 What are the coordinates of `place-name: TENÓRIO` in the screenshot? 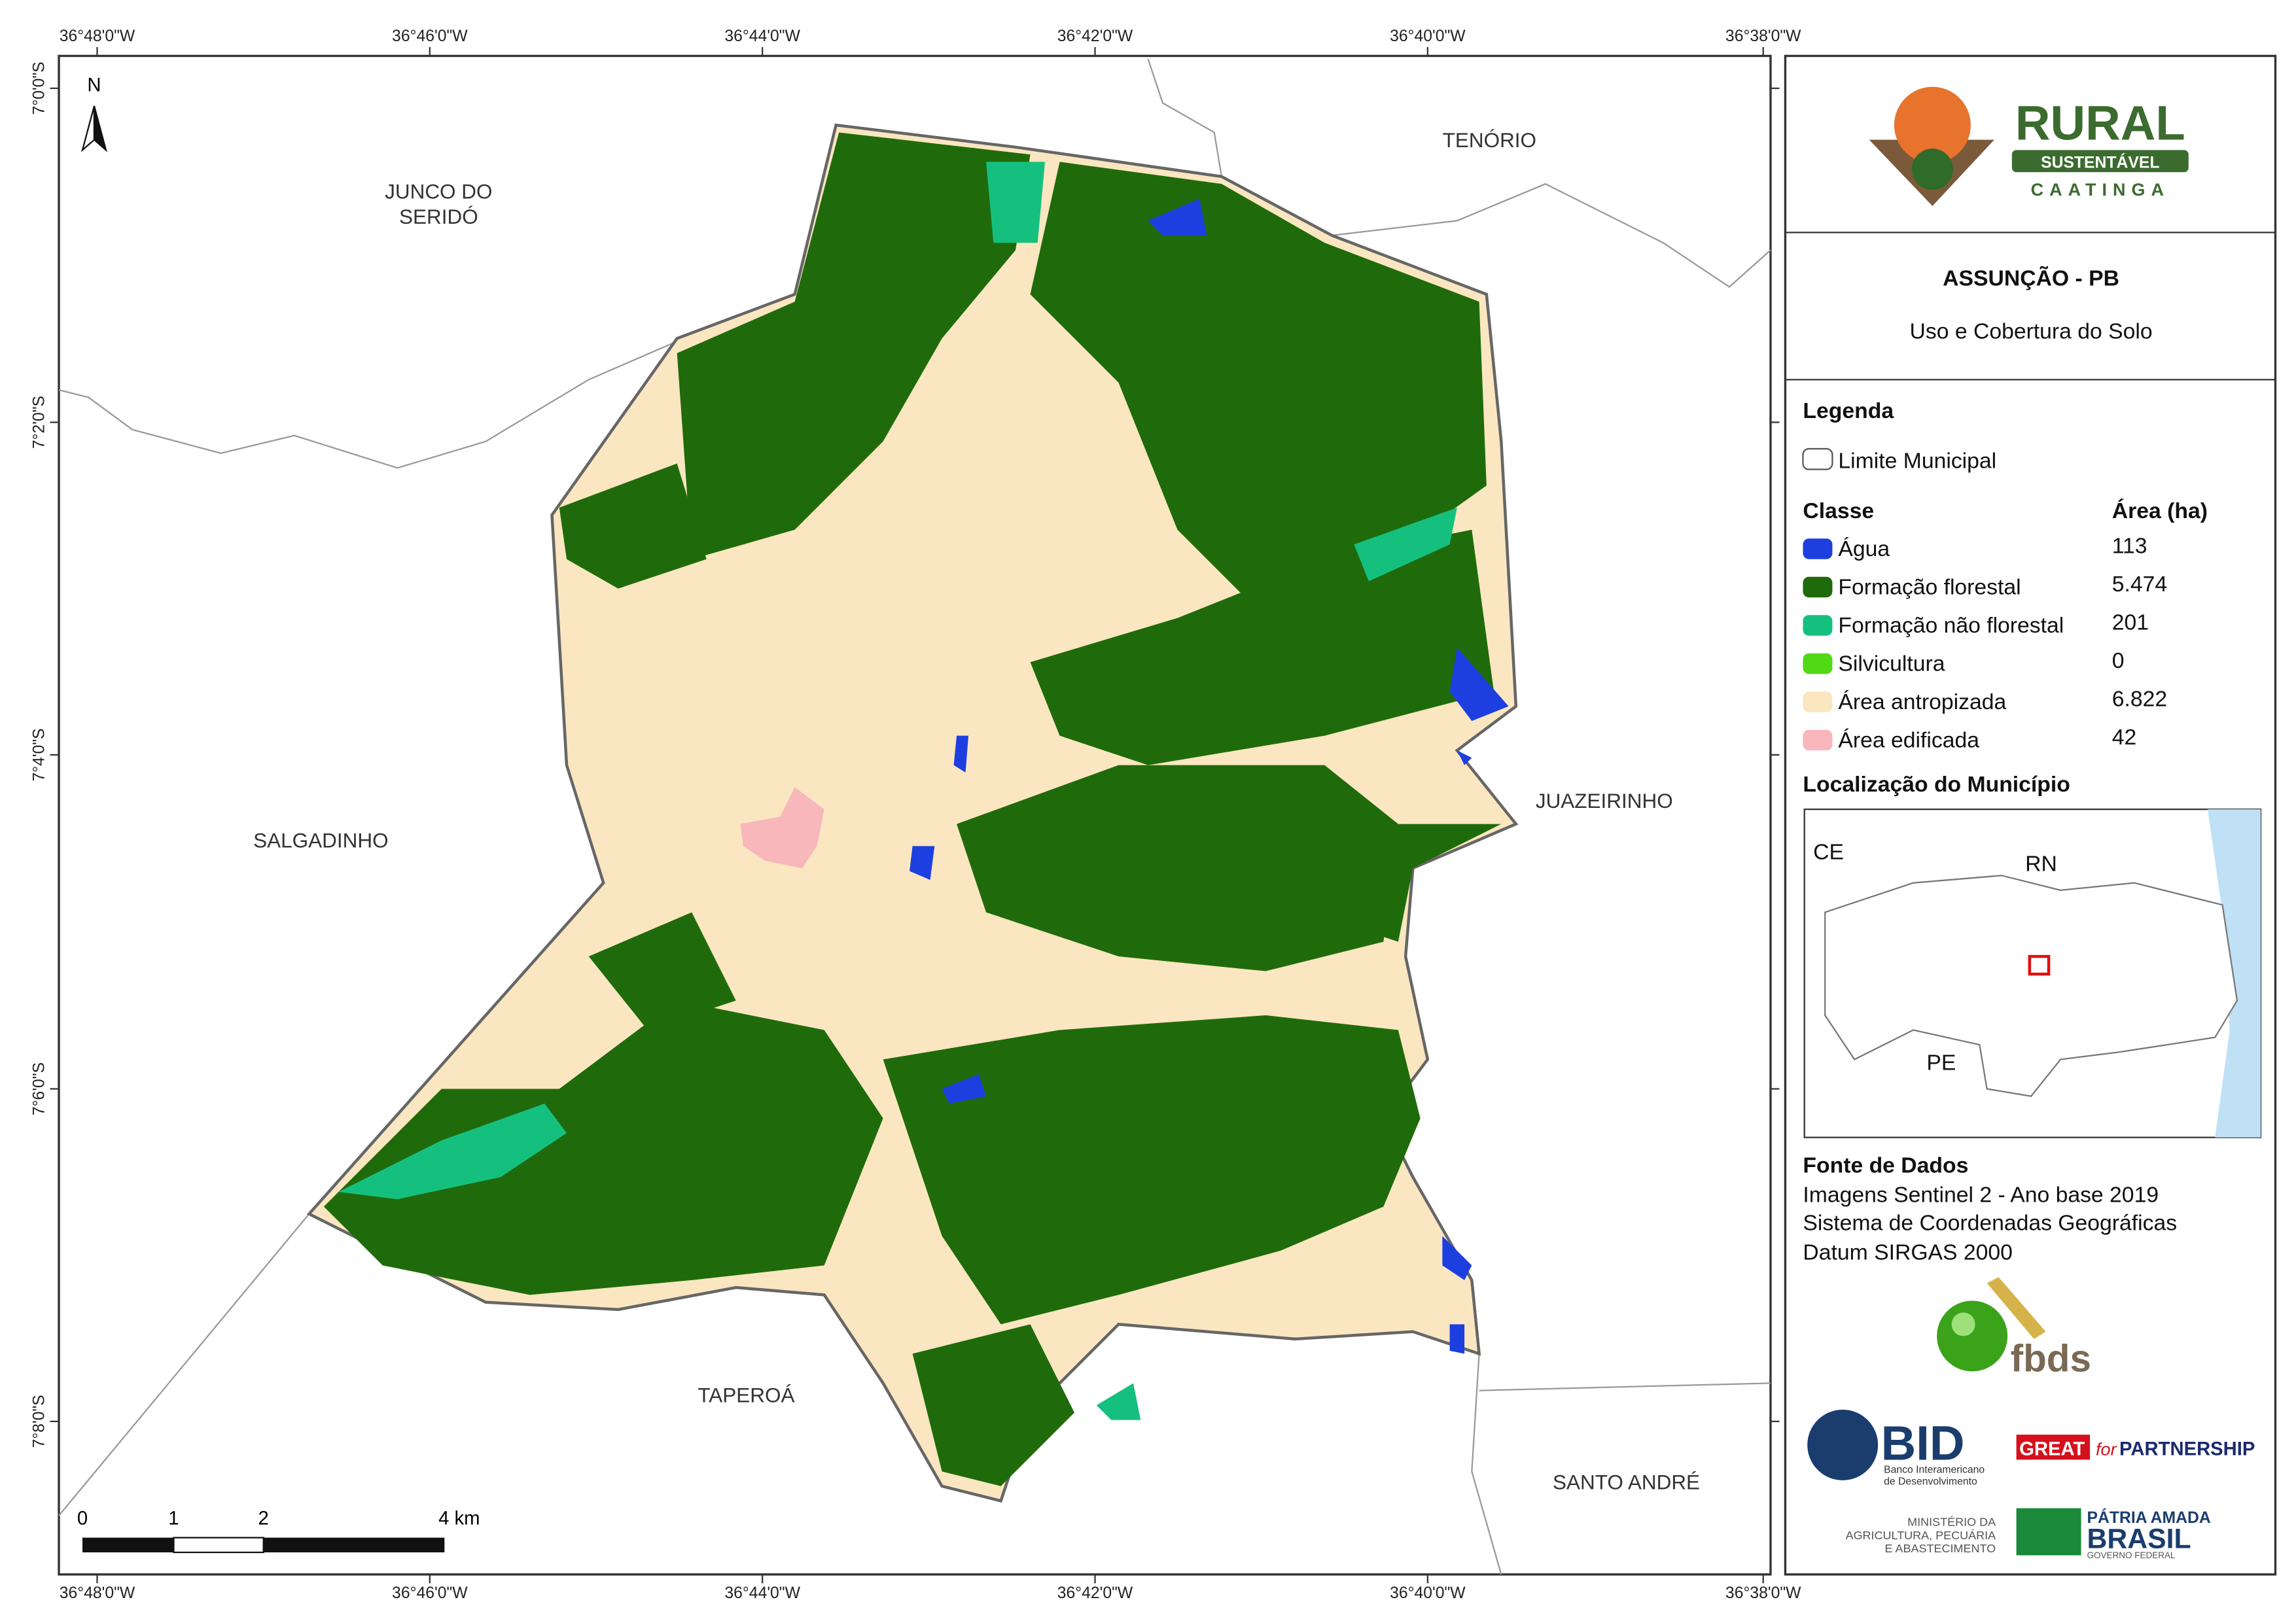 It's located at (1490, 140).